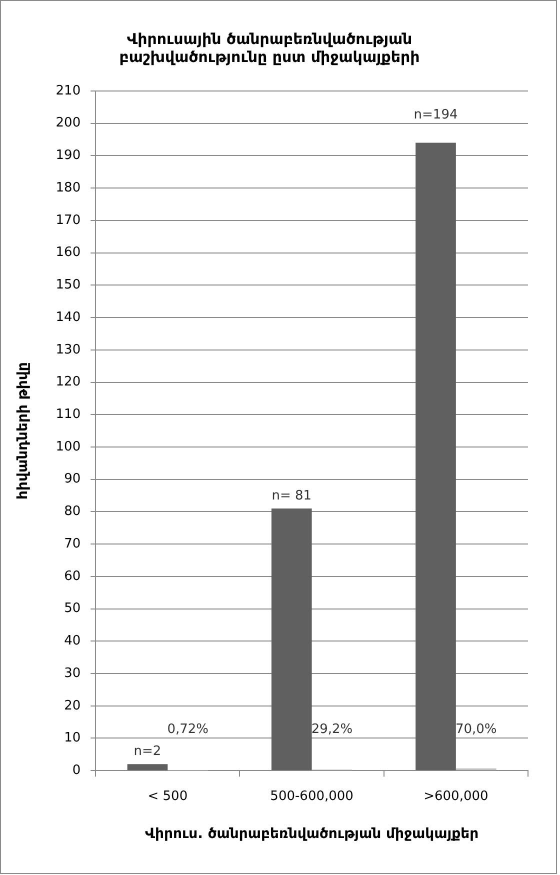  Describe the element at coordinates (68, 350) in the screenshot. I see `y-tick-label: 130` at that location.